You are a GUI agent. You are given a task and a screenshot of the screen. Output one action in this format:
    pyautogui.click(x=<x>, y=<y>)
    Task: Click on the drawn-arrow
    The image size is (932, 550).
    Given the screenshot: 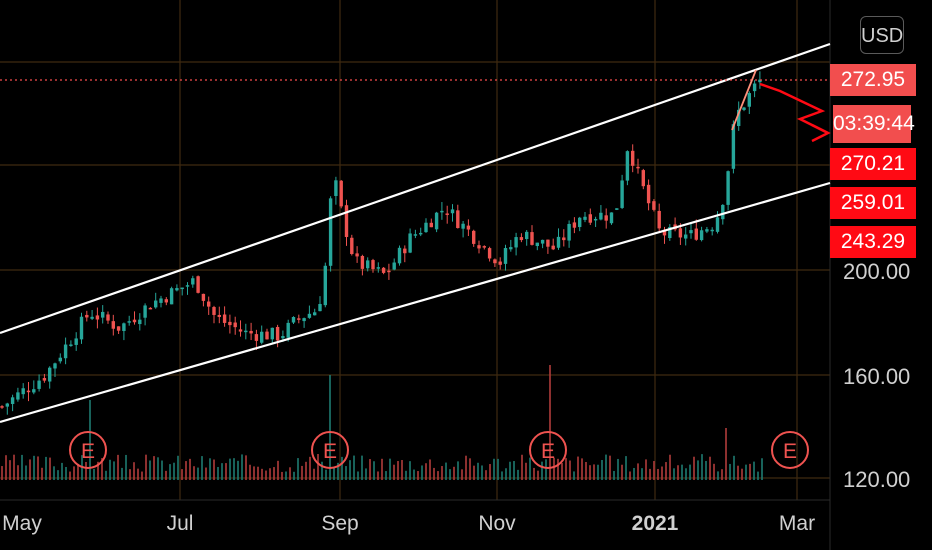 What is the action you would take?
    pyautogui.click(x=794, y=108)
    